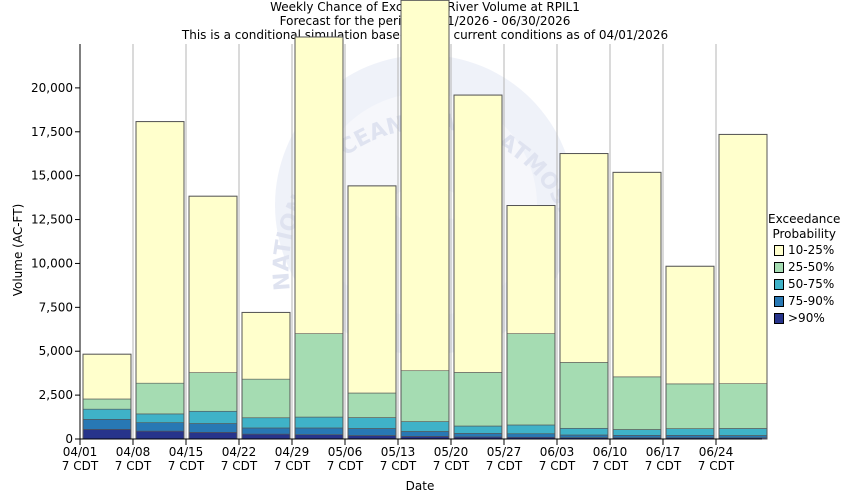 This screenshot has height=500, width=850. I want to click on legend-item: 50-75%, so click(805, 284).